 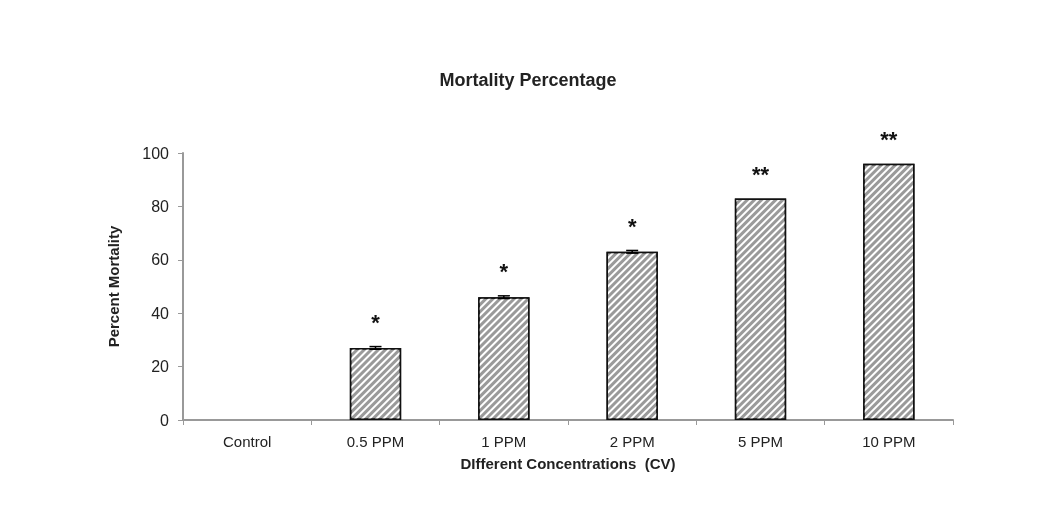 I want to click on x-tick-label: 2 PPM, so click(x=632, y=441).